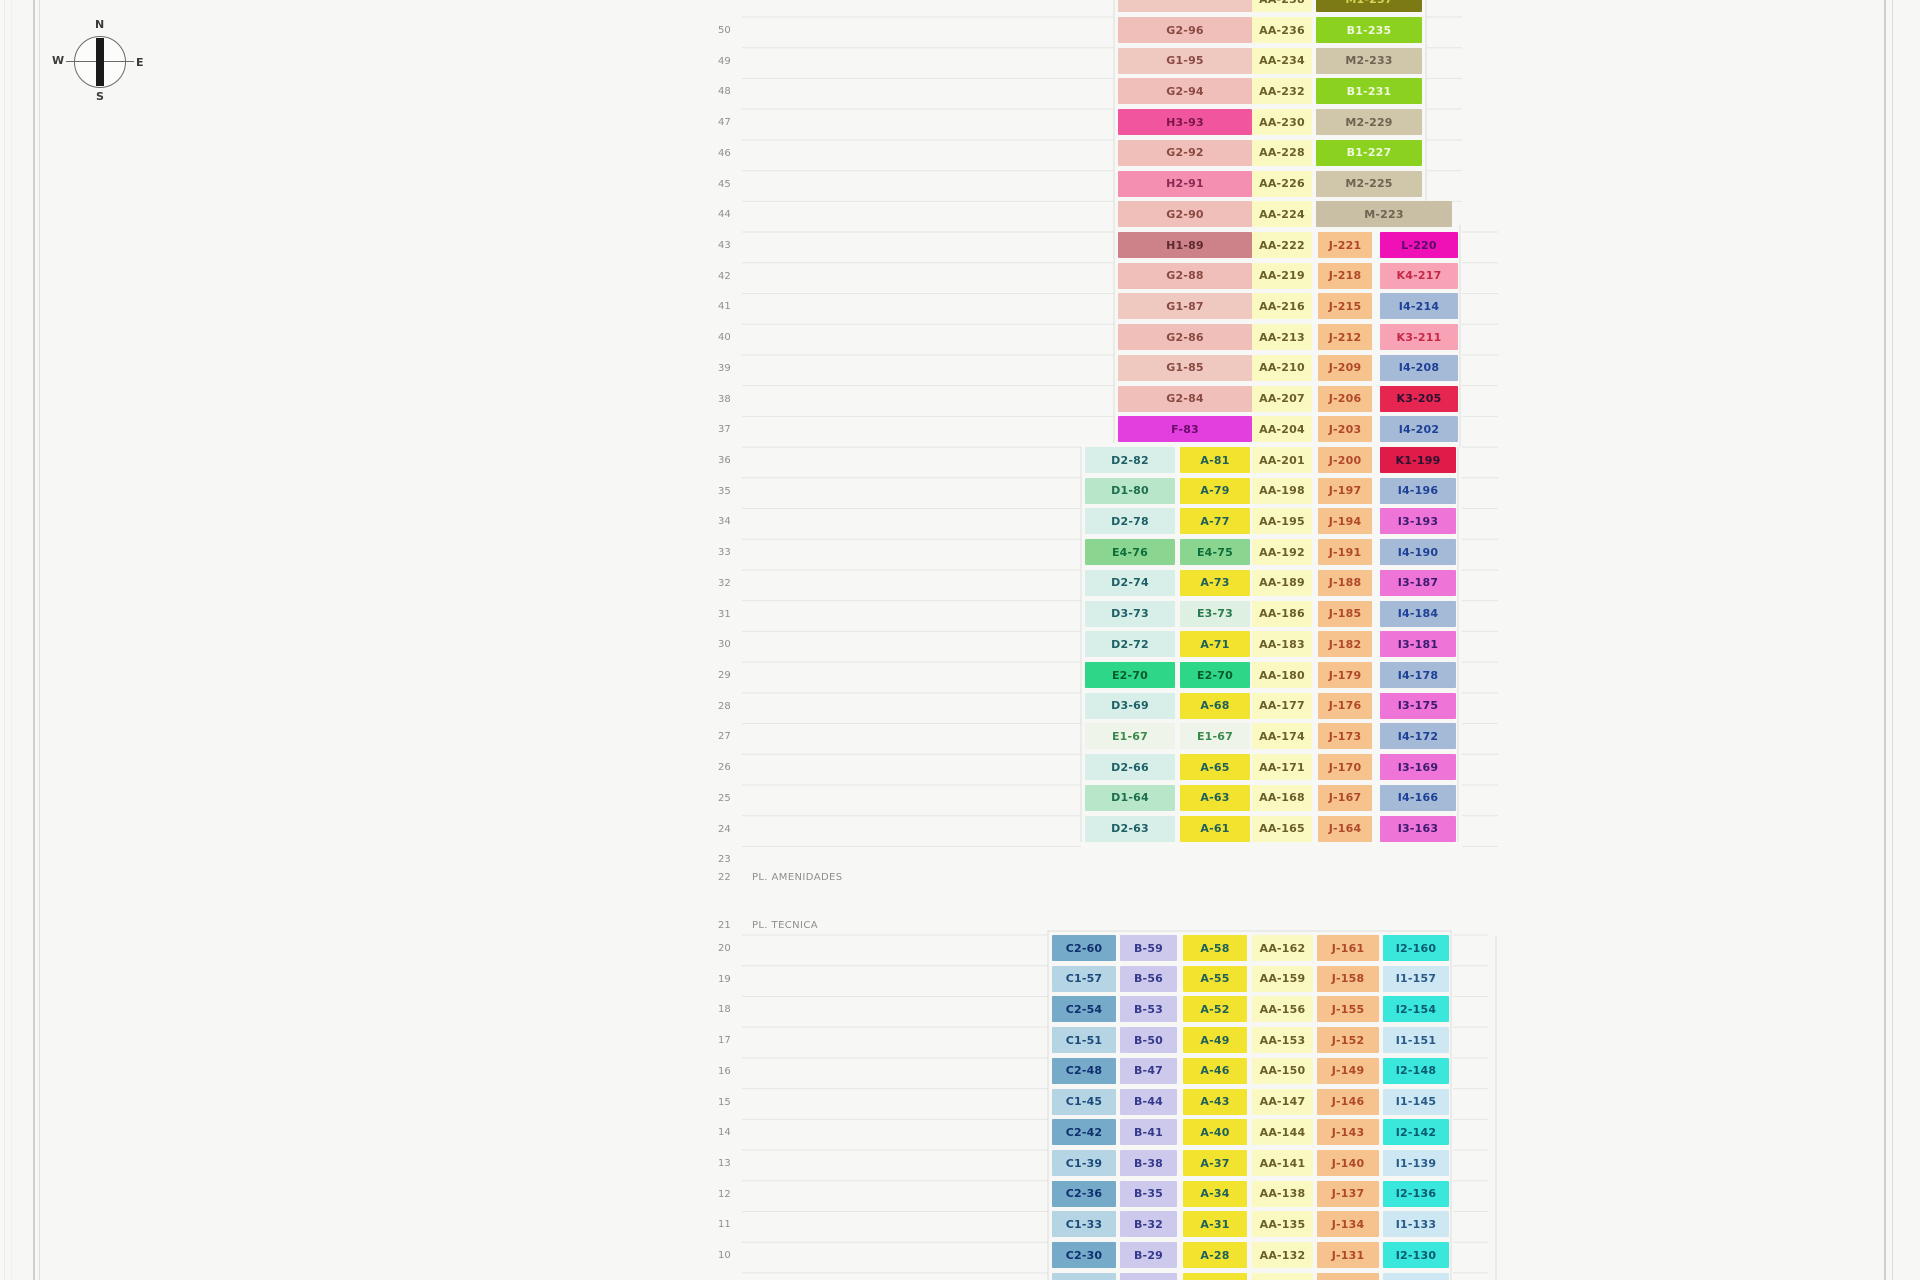 This screenshot has width=1920, height=1280. Describe the element at coordinates (1348, 1255) in the screenshot. I see `unit-cell: J-131` at that location.